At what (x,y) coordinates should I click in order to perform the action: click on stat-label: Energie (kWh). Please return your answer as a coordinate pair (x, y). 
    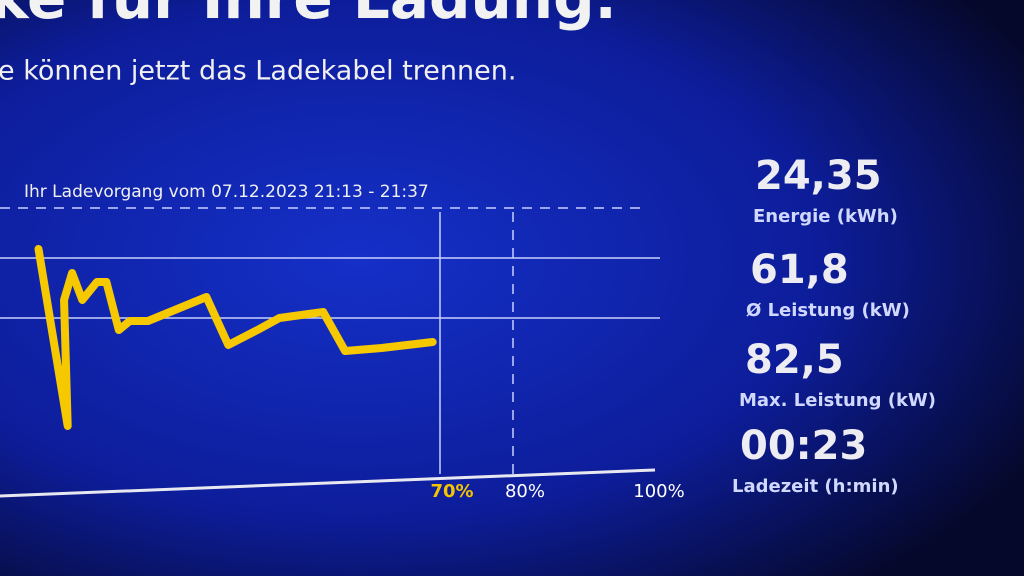
    Looking at the image, I should click on (825, 216).